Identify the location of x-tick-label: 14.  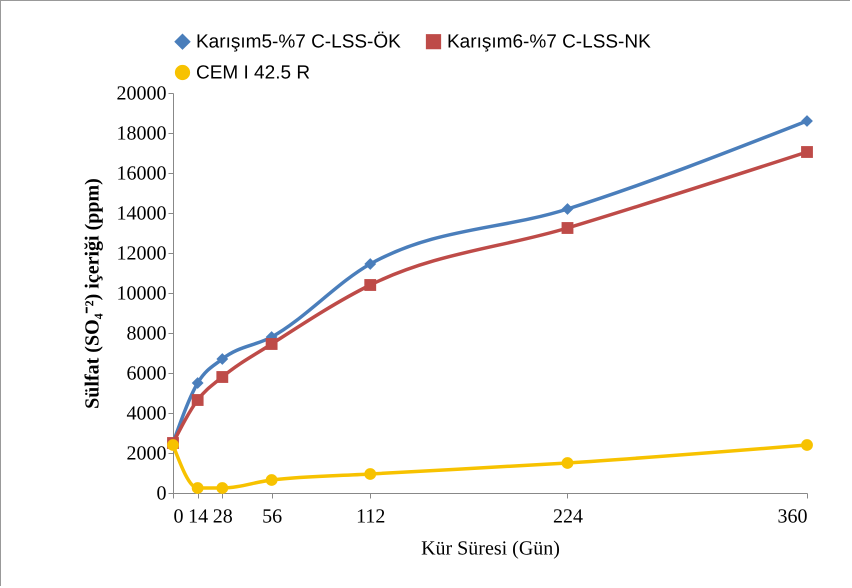
(198, 517).